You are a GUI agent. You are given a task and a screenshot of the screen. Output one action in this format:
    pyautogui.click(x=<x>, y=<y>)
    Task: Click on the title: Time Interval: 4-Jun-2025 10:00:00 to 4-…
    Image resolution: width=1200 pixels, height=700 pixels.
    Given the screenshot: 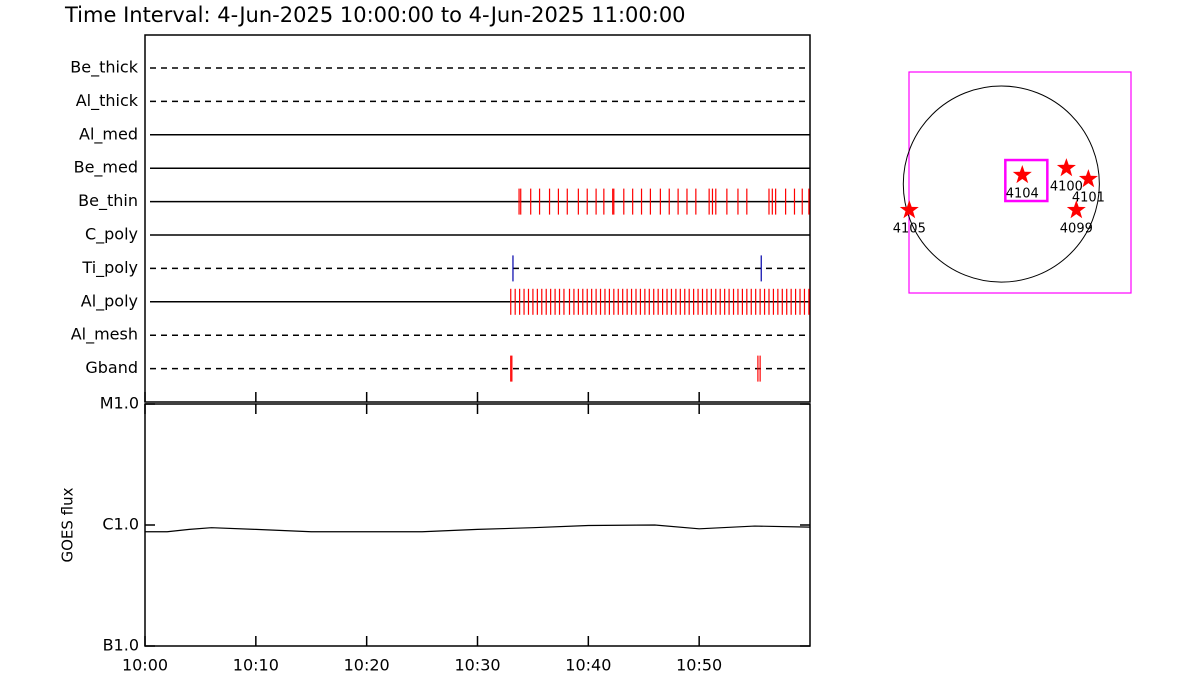 What is the action you would take?
    pyautogui.click(x=375, y=15)
    